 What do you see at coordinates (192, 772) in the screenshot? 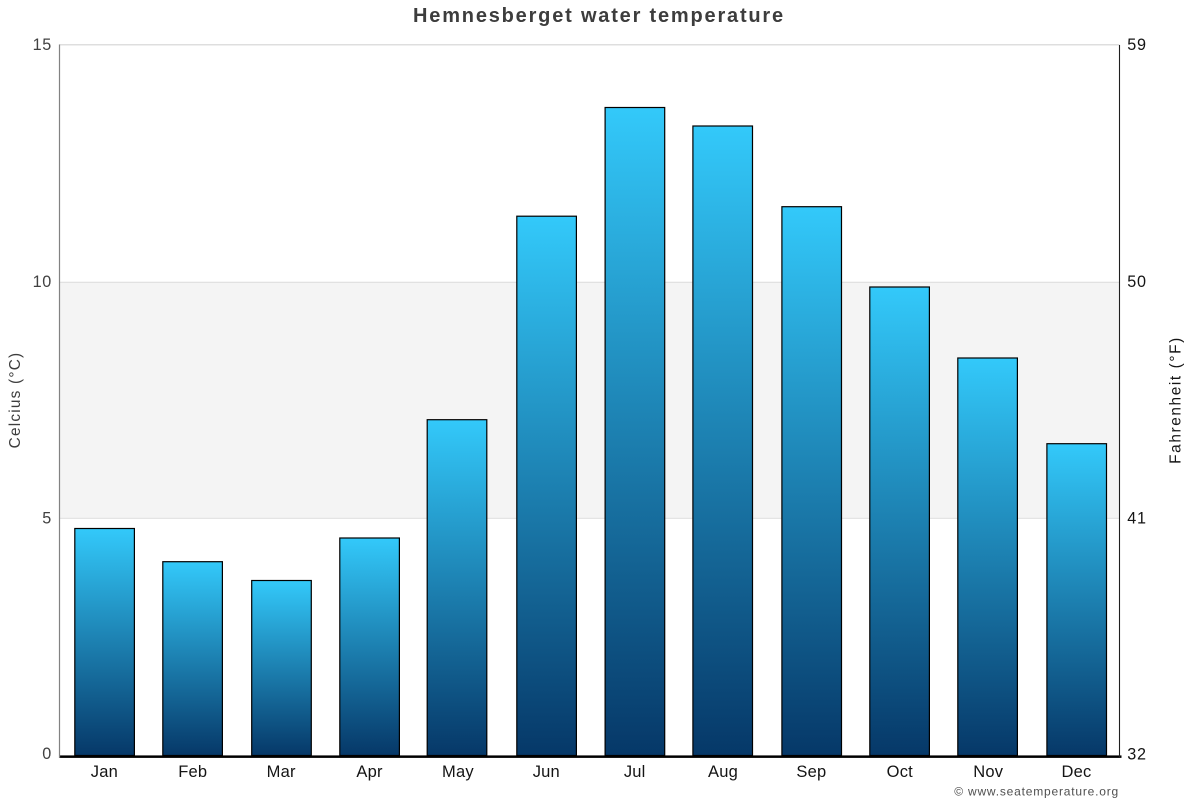
I see `svg-text: Feb` at bounding box center [192, 772].